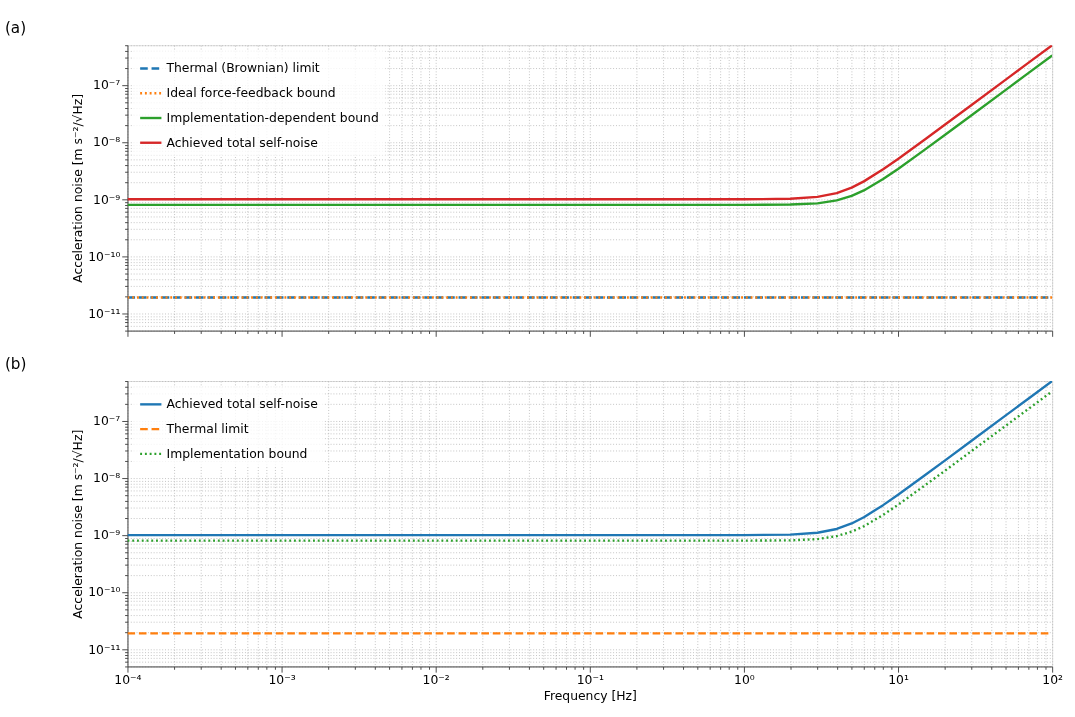  I want to click on x-axis-title: Frequency [Hz], so click(590, 696).